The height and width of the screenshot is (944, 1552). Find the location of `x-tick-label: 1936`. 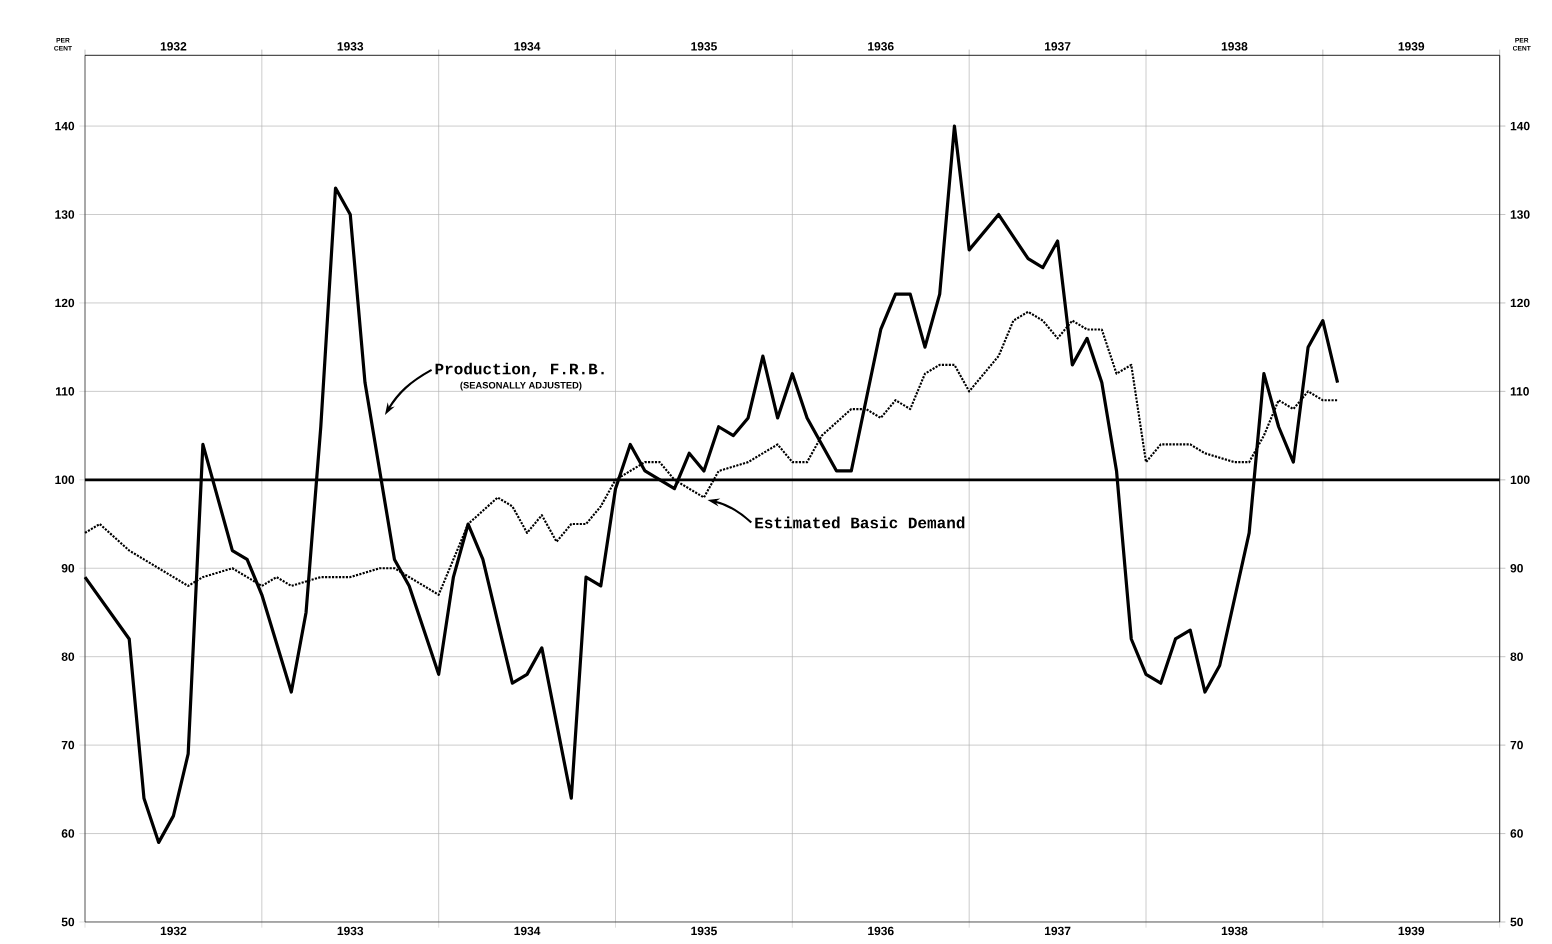

x-tick-label: 1936 is located at coordinates (881, 931).